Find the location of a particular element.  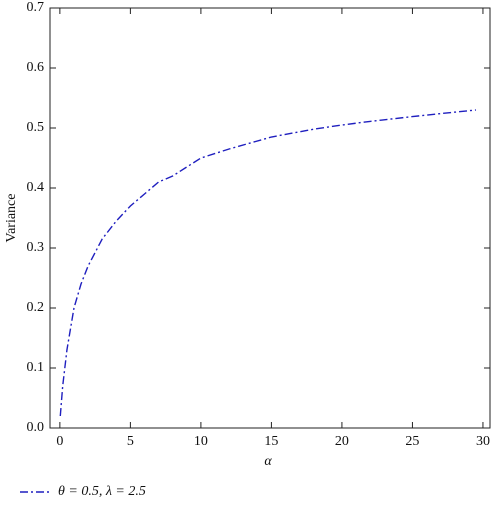

x-tick-label: 30 is located at coordinates (483, 441).